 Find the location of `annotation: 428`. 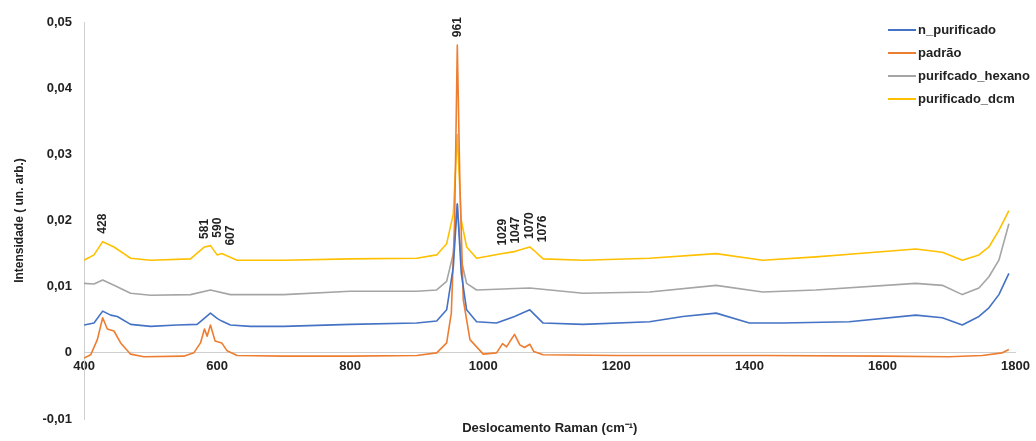

annotation: 428 is located at coordinates (101, 223).